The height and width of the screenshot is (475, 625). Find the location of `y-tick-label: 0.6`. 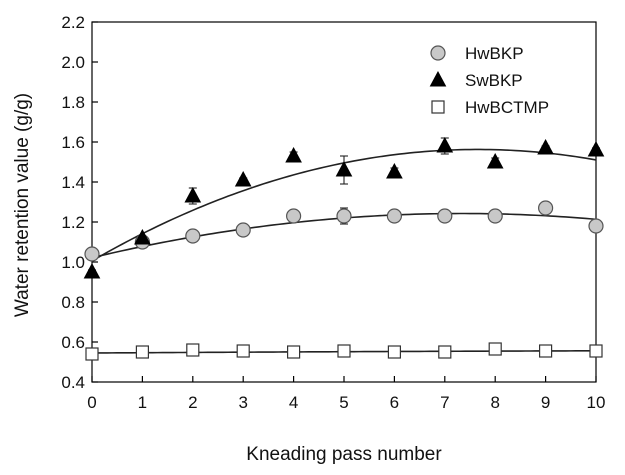

y-tick-label: 0.6 is located at coordinates (73, 342).